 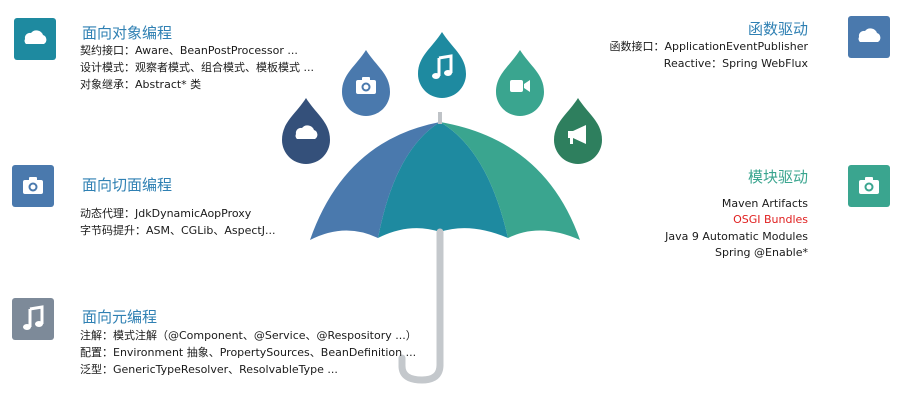 I want to click on aop-title: 面向切面编程, so click(x=127, y=185).